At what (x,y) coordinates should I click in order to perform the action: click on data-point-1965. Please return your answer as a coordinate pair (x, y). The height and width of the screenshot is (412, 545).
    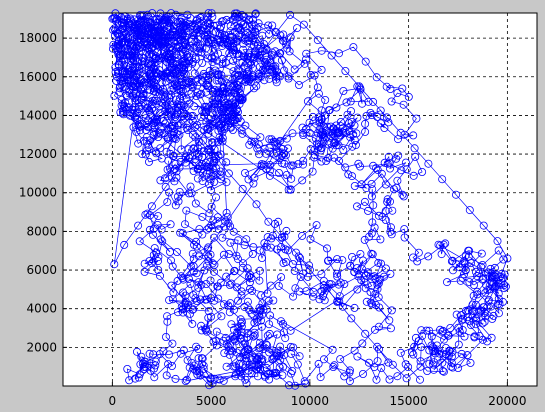
    Looking at the image, I should click on (150, 215).